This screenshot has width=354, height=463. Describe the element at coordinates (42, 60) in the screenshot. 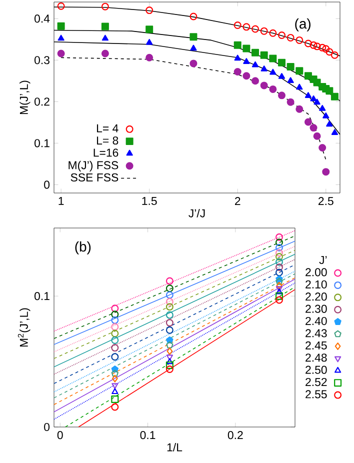

I see `y-tick-label: 0.3` at that location.